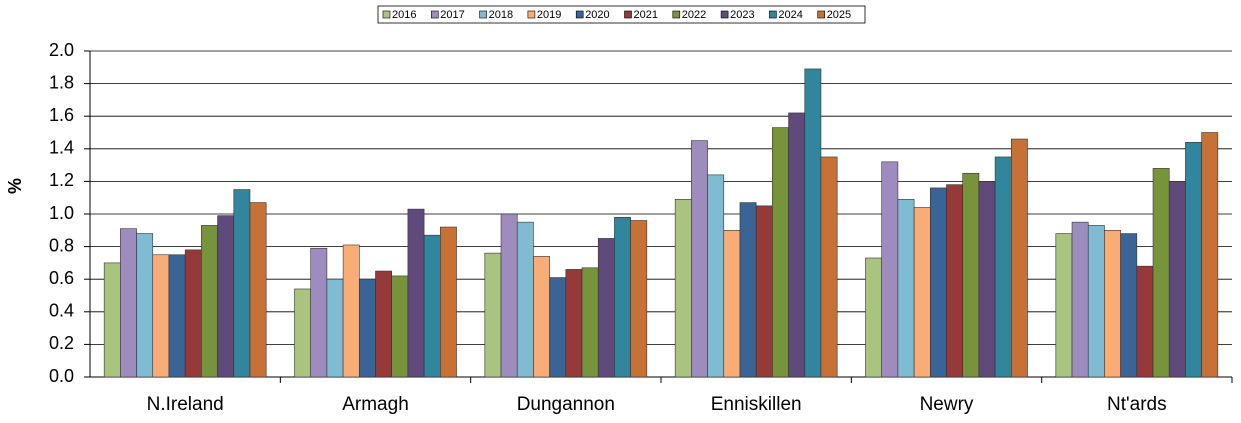 This screenshot has width=1241, height=423. I want to click on y-tick-label: 0.4, so click(61, 311).